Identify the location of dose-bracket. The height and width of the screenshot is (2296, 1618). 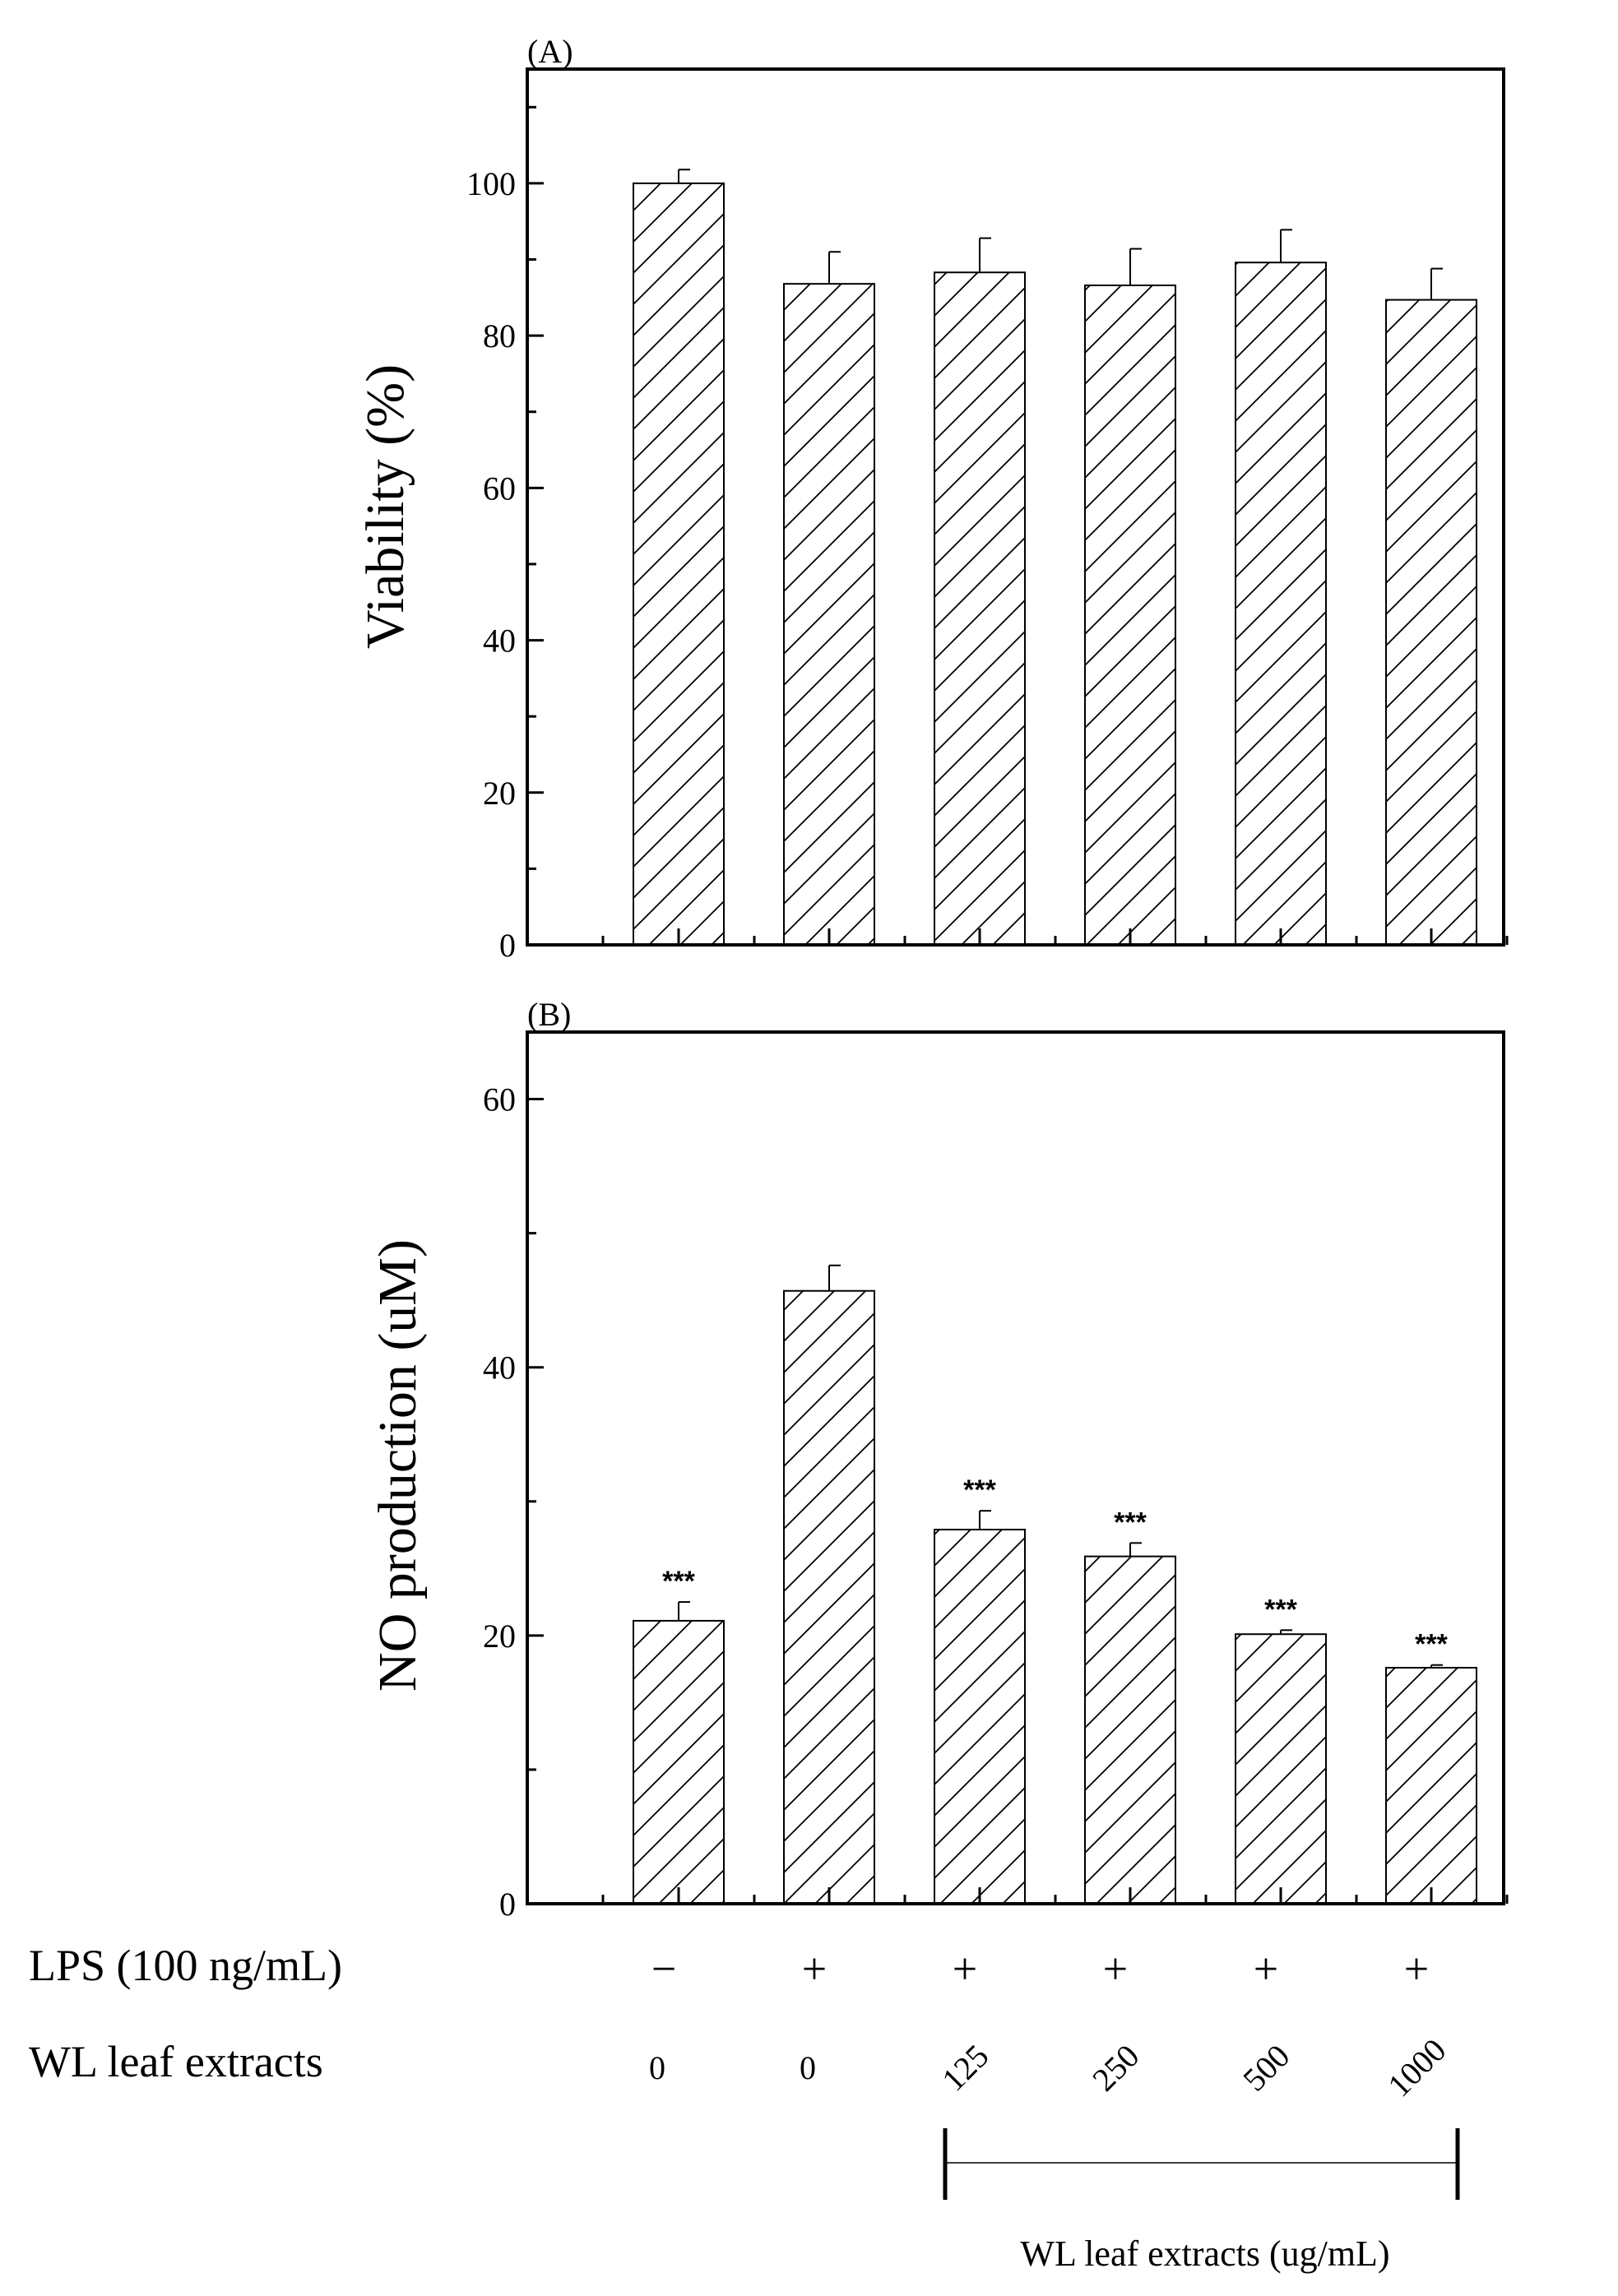
(1201, 2164).